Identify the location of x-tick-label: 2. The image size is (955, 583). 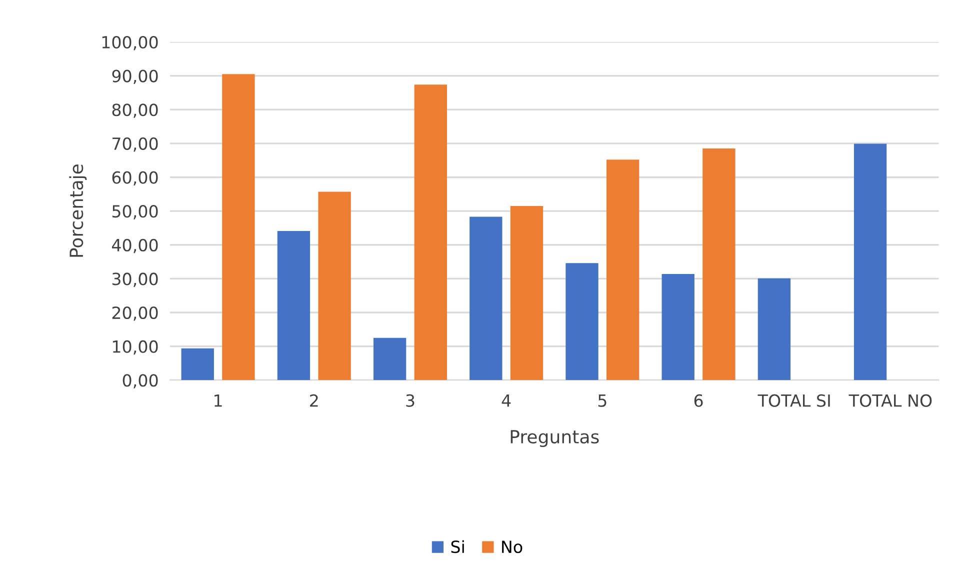
(314, 400).